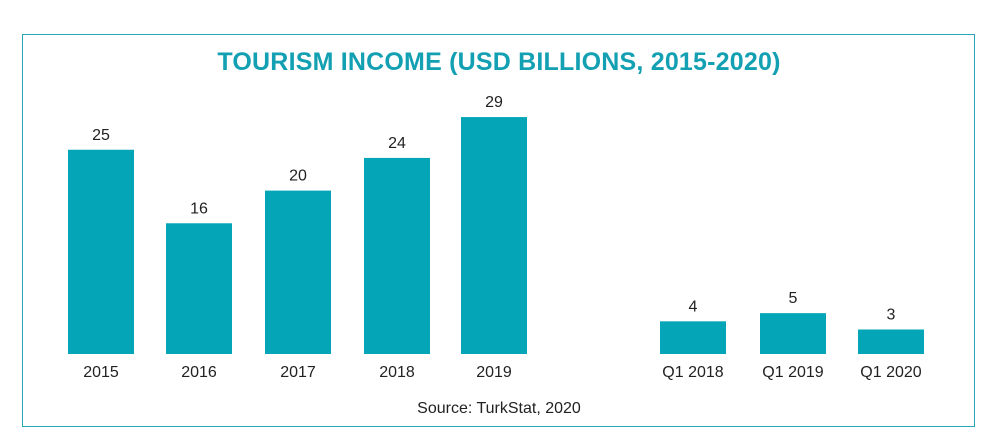 This screenshot has width=985, height=441. Describe the element at coordinates (494, 372) in the screenshot. I see `category-label: 2019` at that location.